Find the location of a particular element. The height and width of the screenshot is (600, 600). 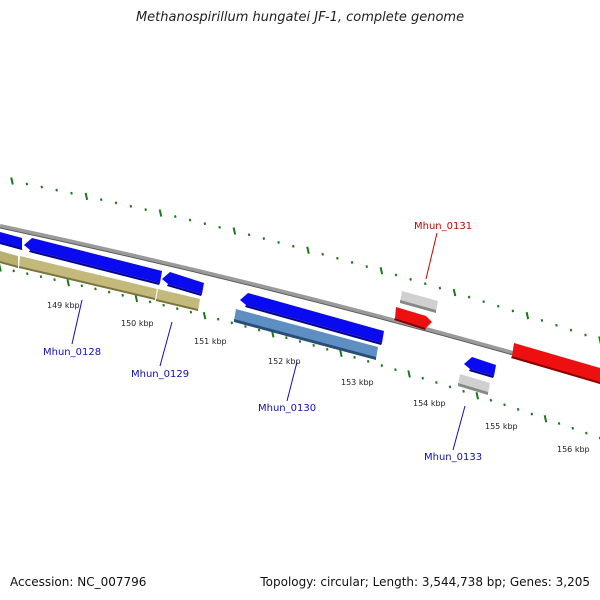

gene-label-mhun-0130: Mhun_0130 is located at coordinates (287, 408).